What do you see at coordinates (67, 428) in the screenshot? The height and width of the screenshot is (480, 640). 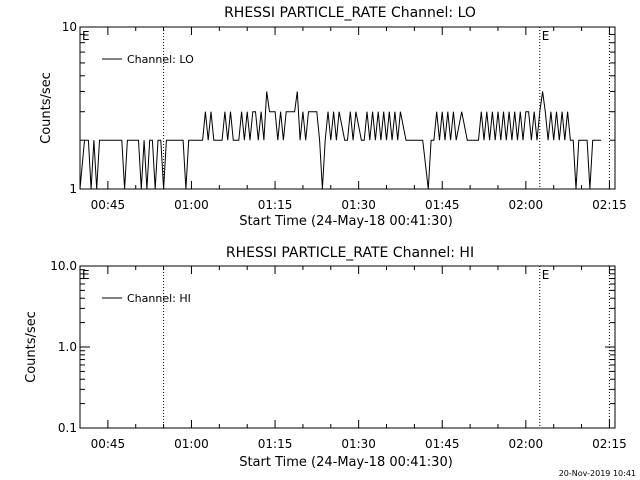 I see `y-tick-label: 0.1` at bounding box center [67, 428].